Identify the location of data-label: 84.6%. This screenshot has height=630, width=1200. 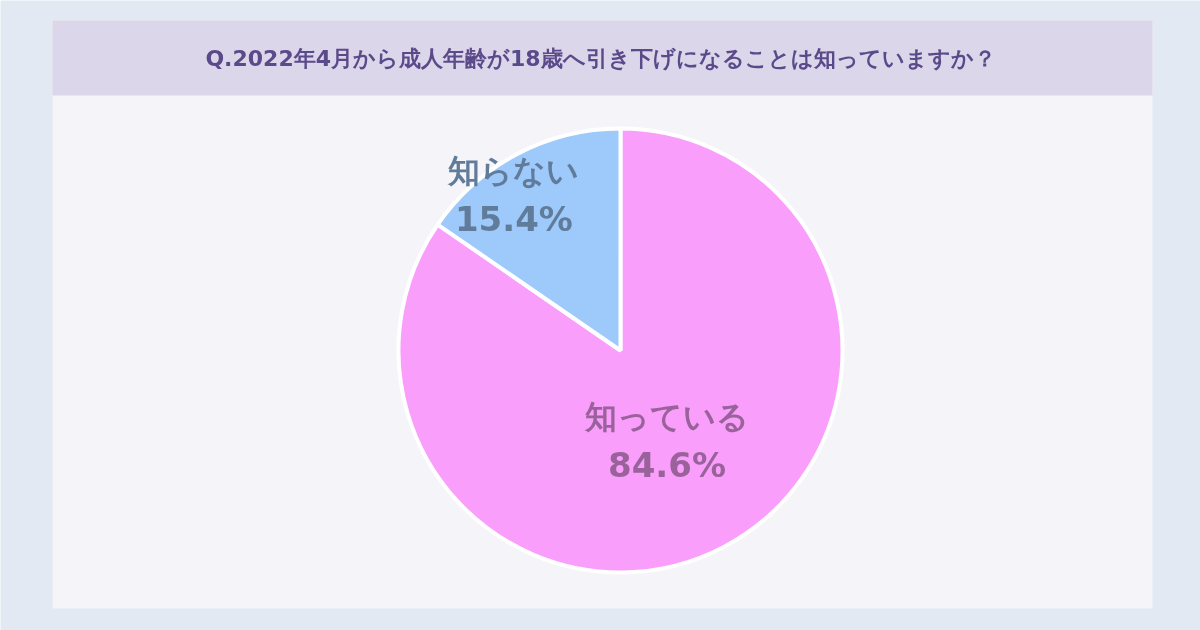
(666, 464).